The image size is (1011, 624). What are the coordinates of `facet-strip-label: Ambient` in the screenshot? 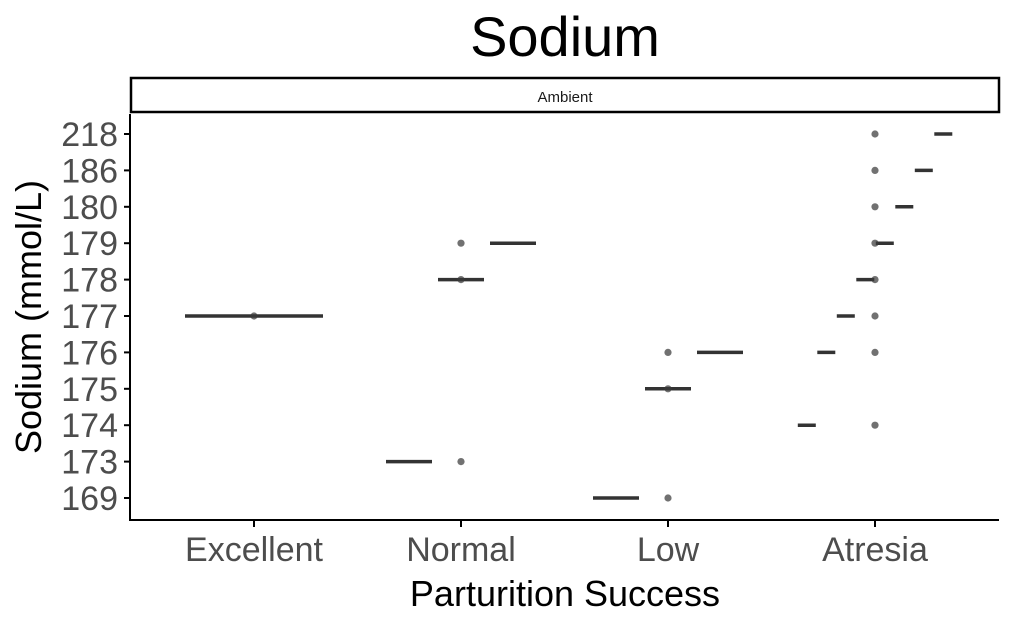 It's located at (565, 97).